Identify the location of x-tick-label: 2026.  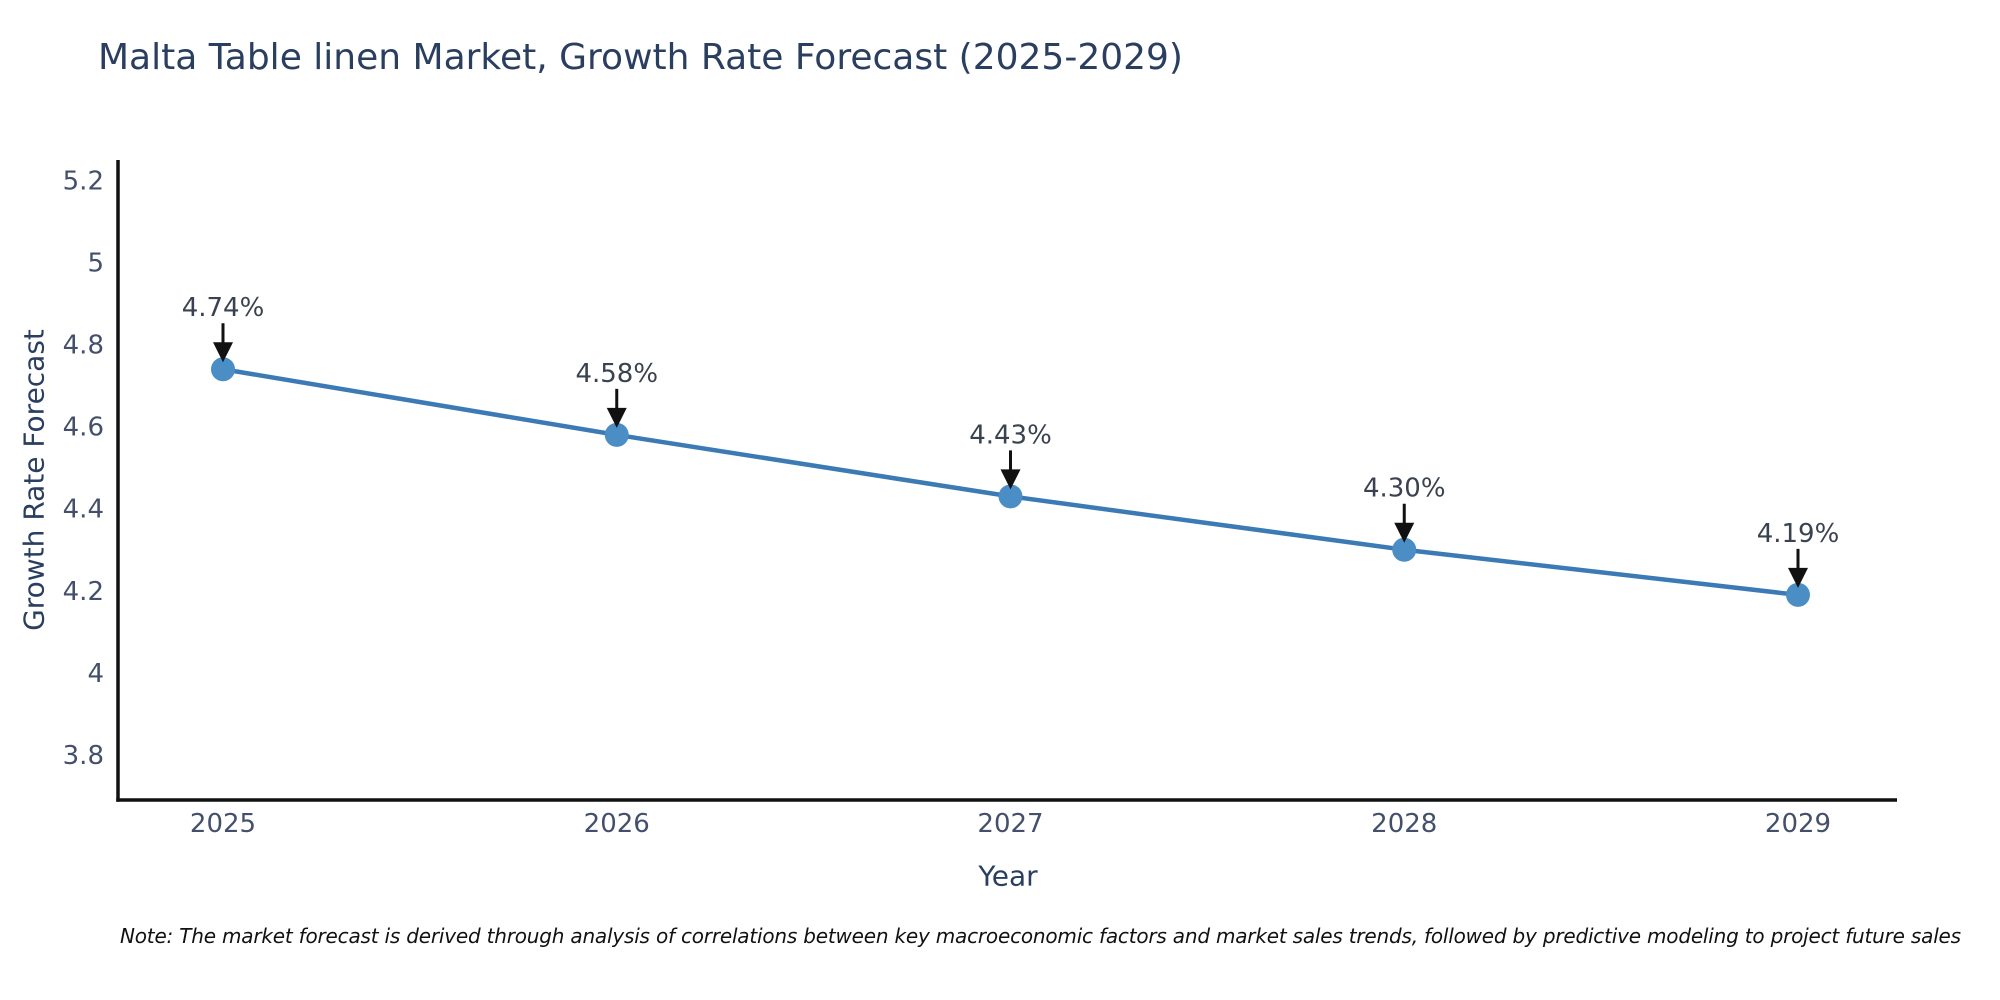
(617, 824).